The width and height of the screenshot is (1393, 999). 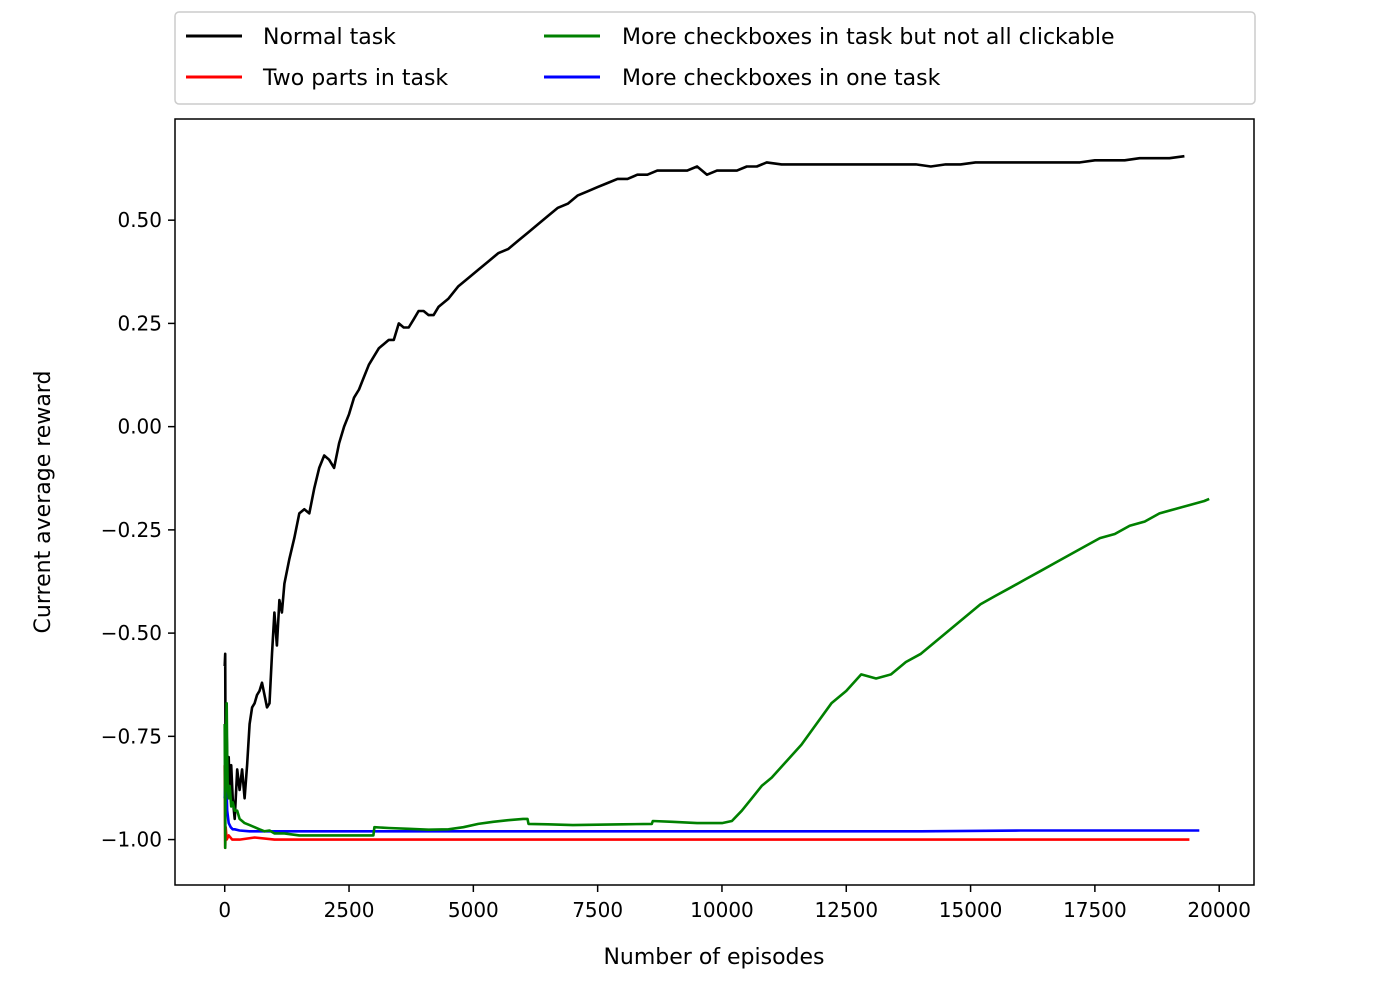 I want to click on x-axis: 0 2500 5000 7500 10000 12500 15000 17500 20000, so click(x=734, y=903).